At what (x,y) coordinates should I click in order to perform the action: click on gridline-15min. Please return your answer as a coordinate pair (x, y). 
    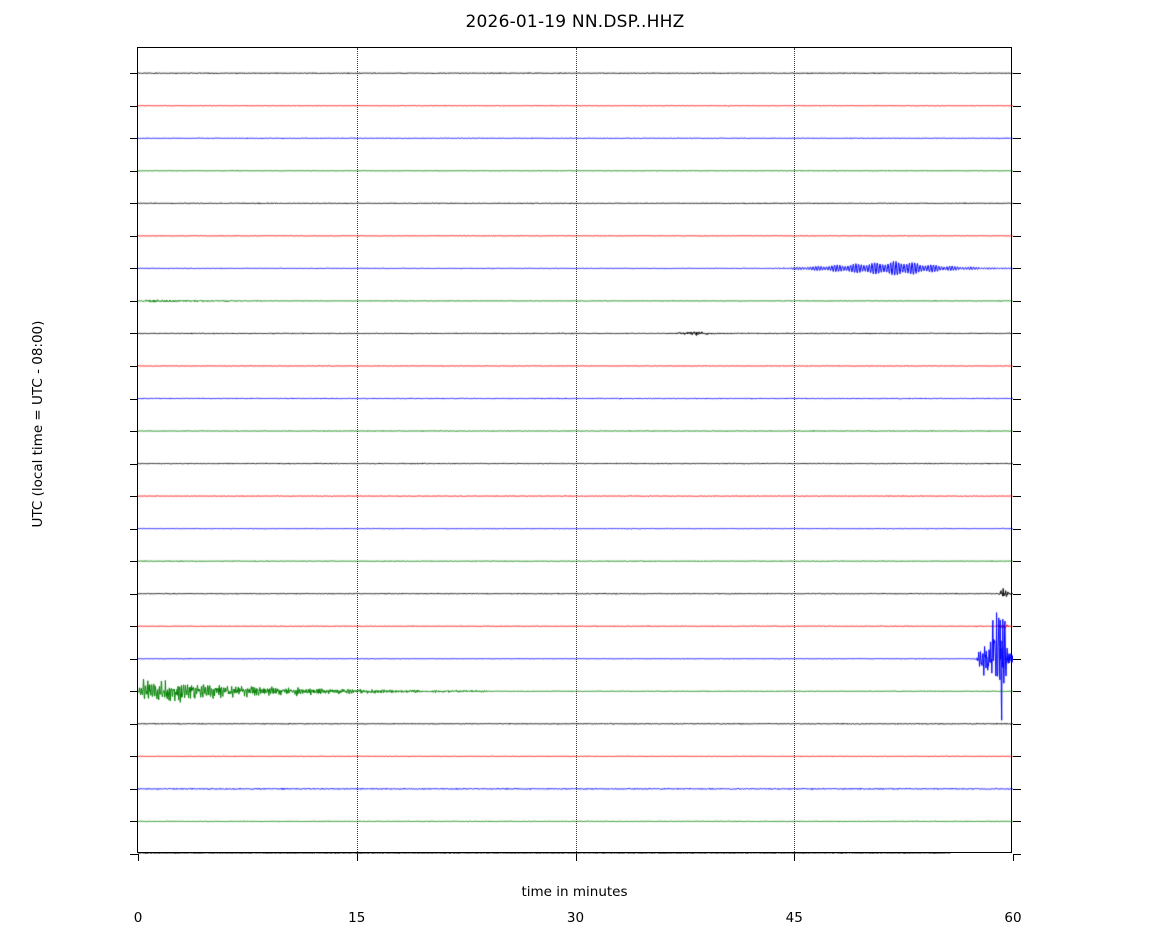
    Looking at the image, I should click on (357, 451).